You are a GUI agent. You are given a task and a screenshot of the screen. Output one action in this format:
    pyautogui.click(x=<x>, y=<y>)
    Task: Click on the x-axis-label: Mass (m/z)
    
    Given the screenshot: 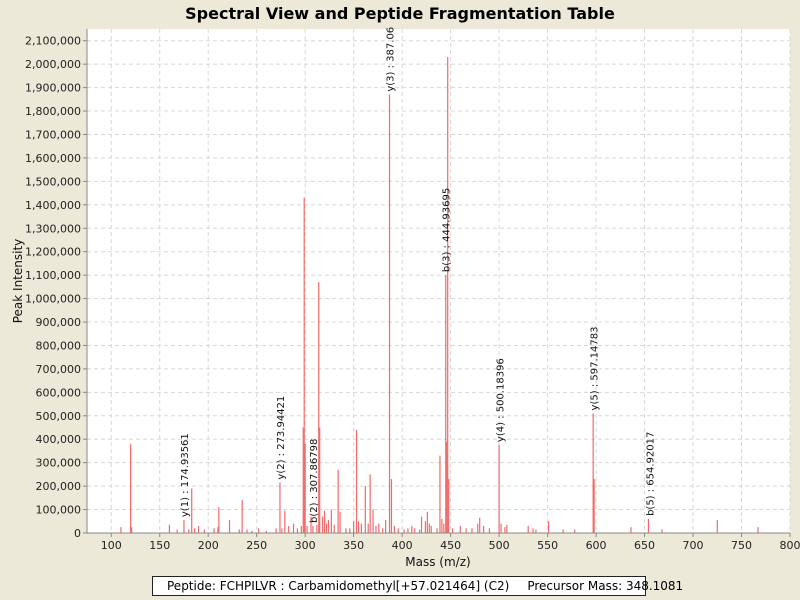 What is the action you would take?
    pyautogui.click(x=437, y=562)
    